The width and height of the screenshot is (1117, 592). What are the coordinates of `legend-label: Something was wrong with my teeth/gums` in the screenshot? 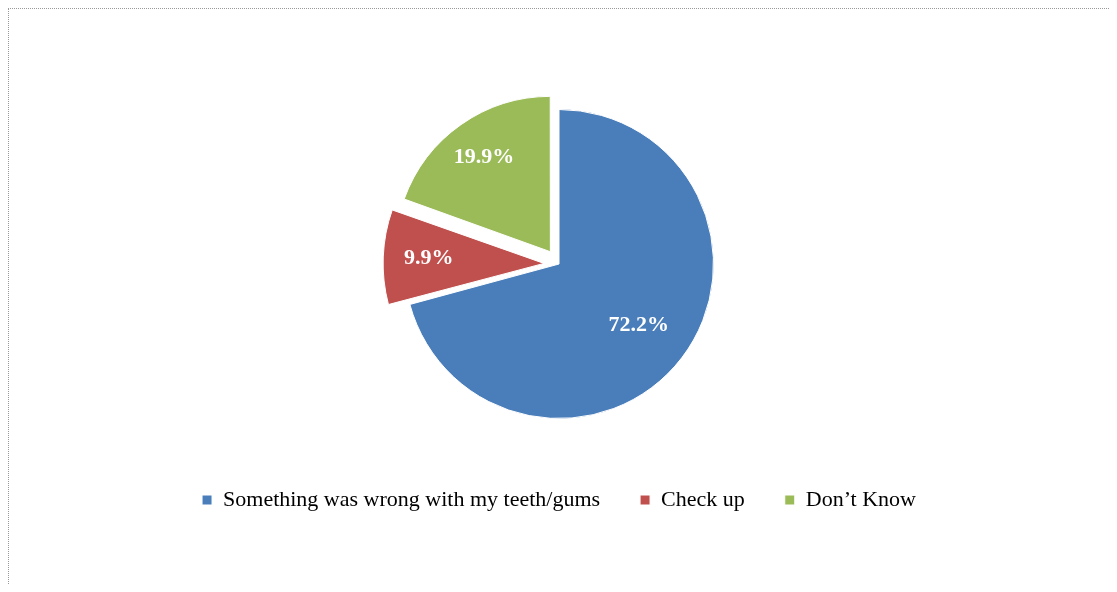 It's located at (412, 498).